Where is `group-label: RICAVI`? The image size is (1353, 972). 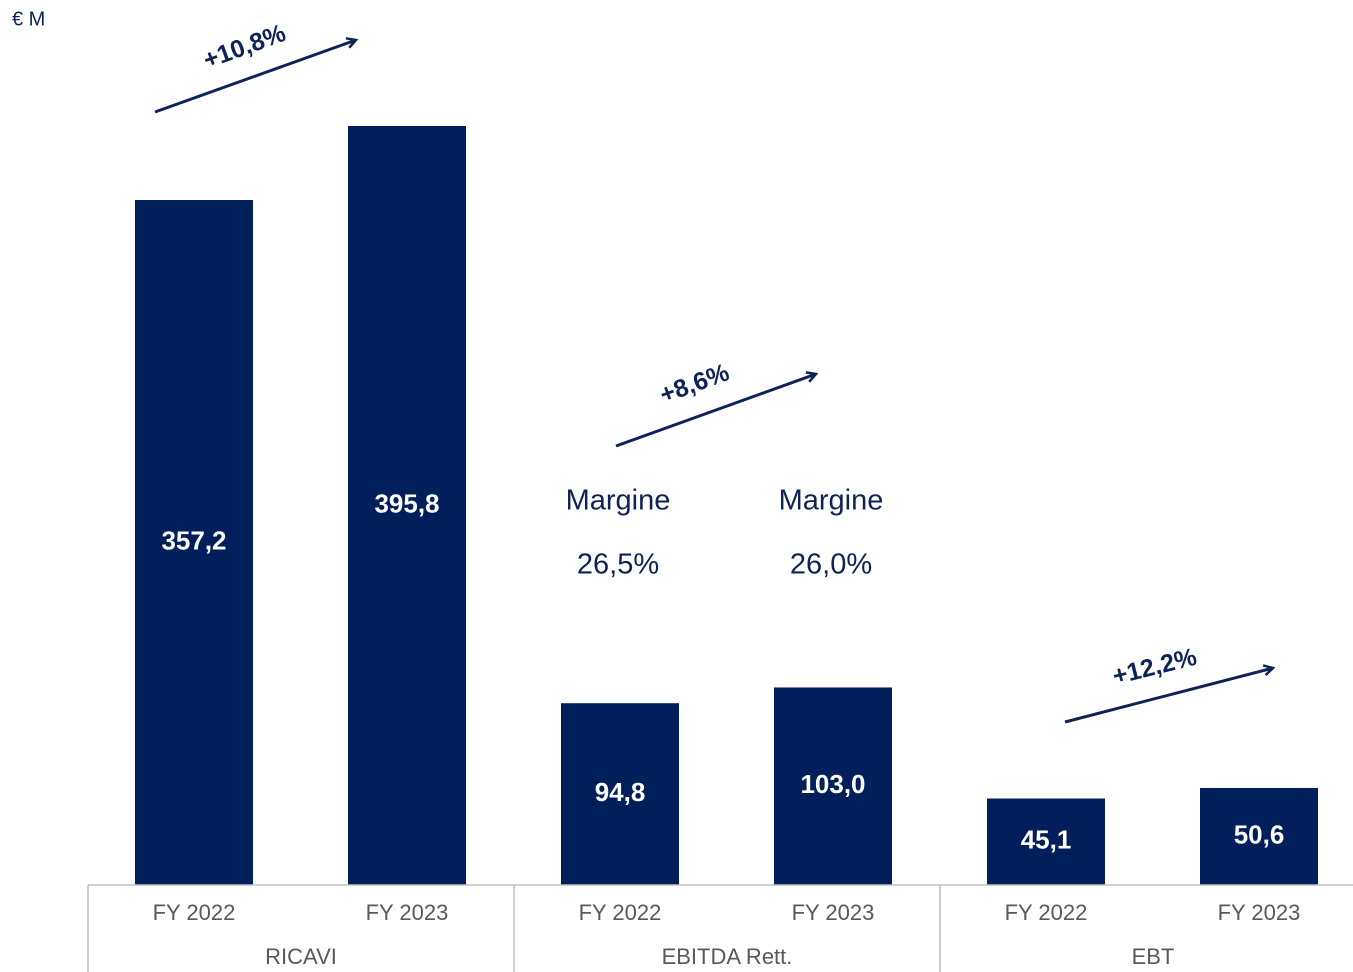 group-label: RICAVI is located at coordinates (301, 956).